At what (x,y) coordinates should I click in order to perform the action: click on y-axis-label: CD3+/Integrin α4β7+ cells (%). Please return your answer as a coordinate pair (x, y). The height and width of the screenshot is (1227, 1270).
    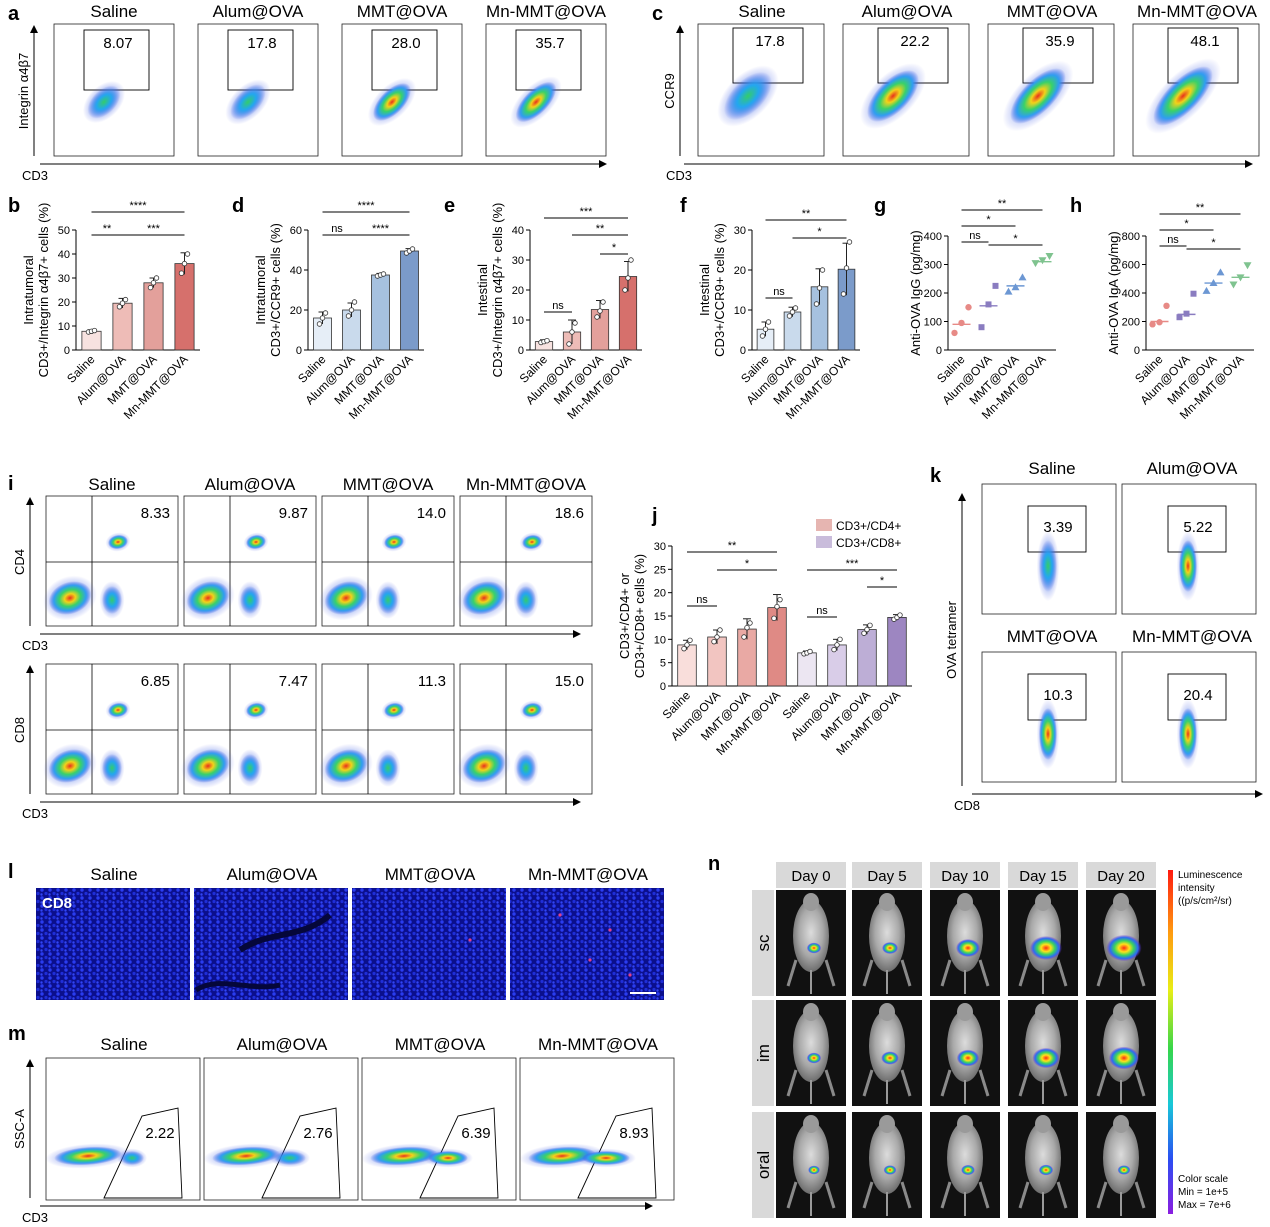
    Looking at the image, I should click on (43, 290).